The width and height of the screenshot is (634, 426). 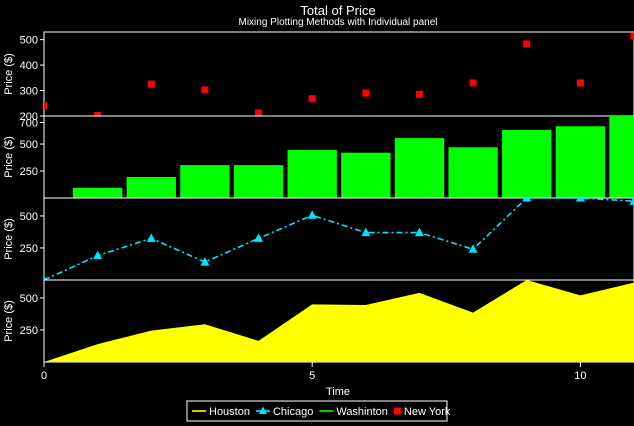 I want to click on legend-item-washinton: Washinton, so click(x=353, y=412).